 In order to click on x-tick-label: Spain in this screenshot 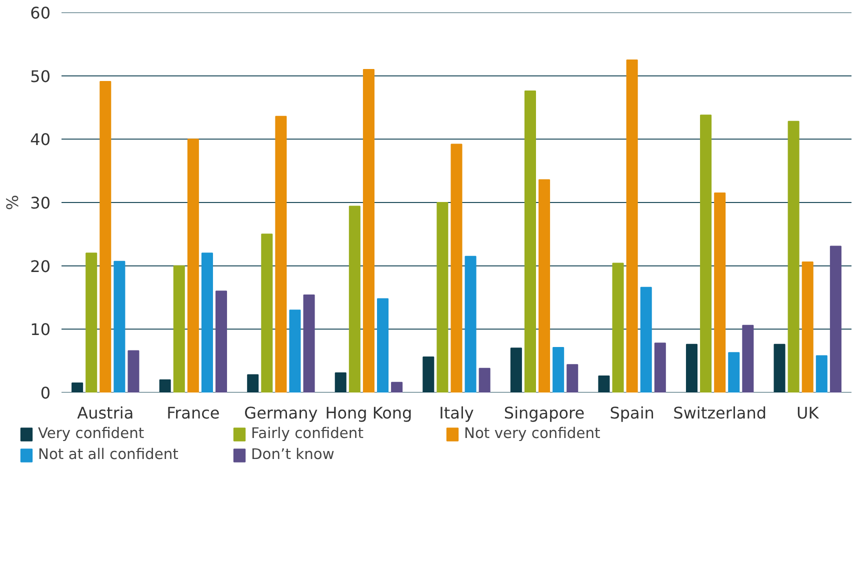, I will do `click(632, 413)`.